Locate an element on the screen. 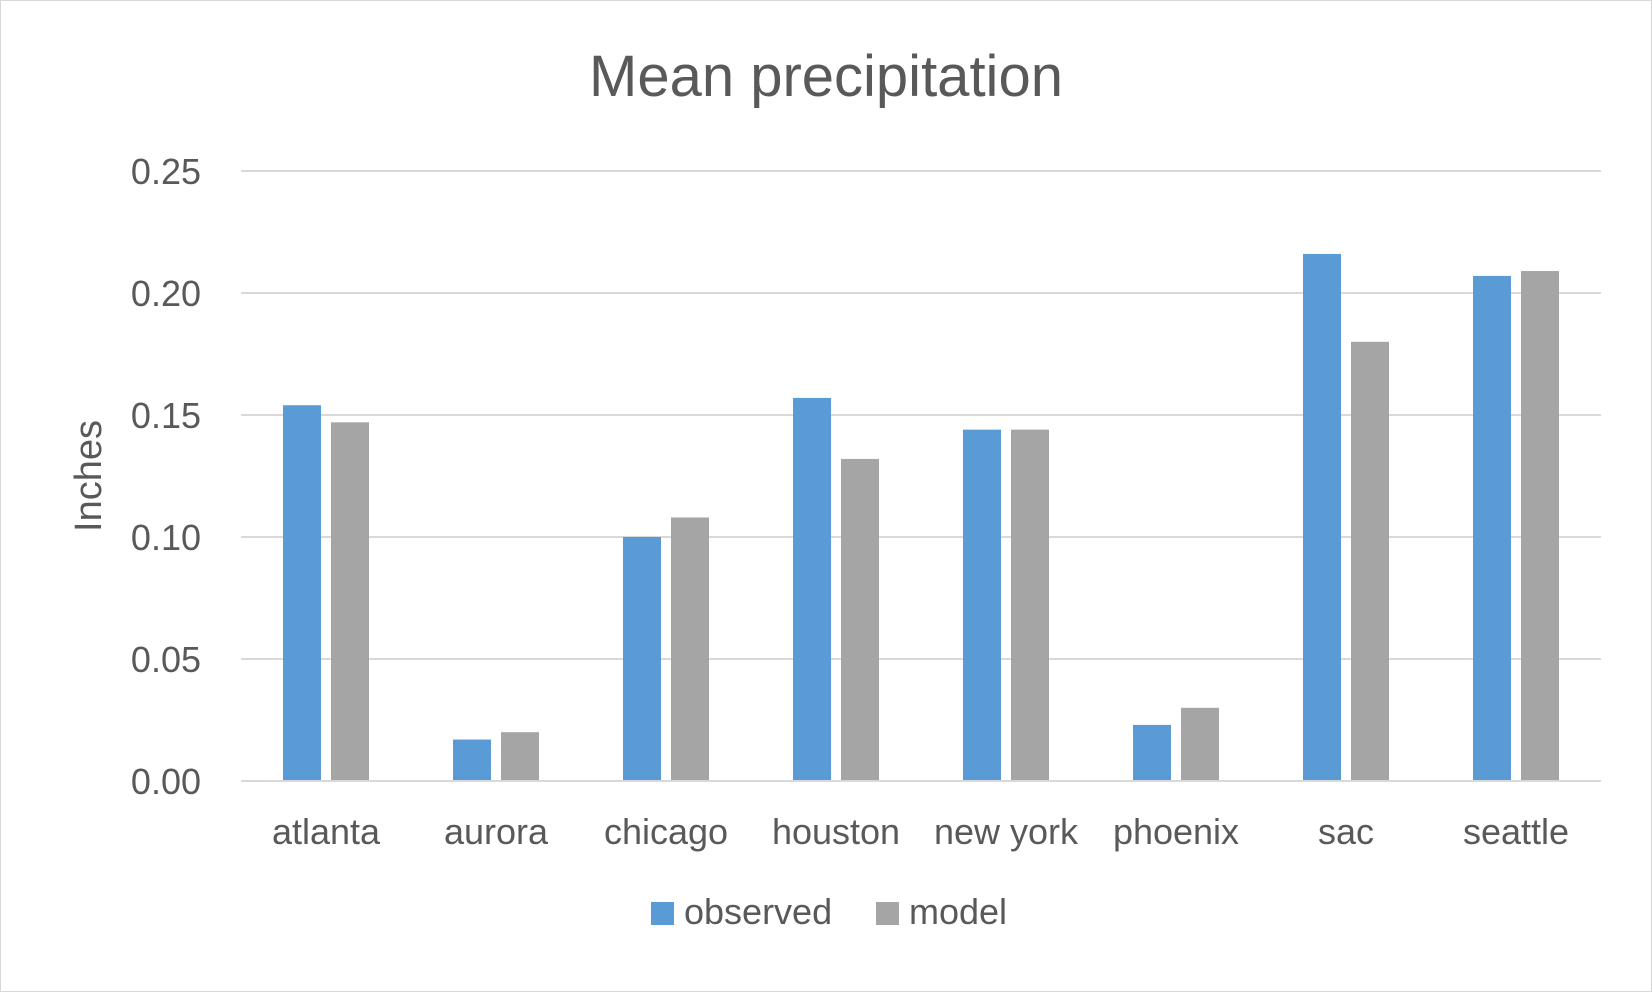 The height and width of the screenshot is (992, 1652). chart-title: Mean precipitation is located at coordinates (826, 76).